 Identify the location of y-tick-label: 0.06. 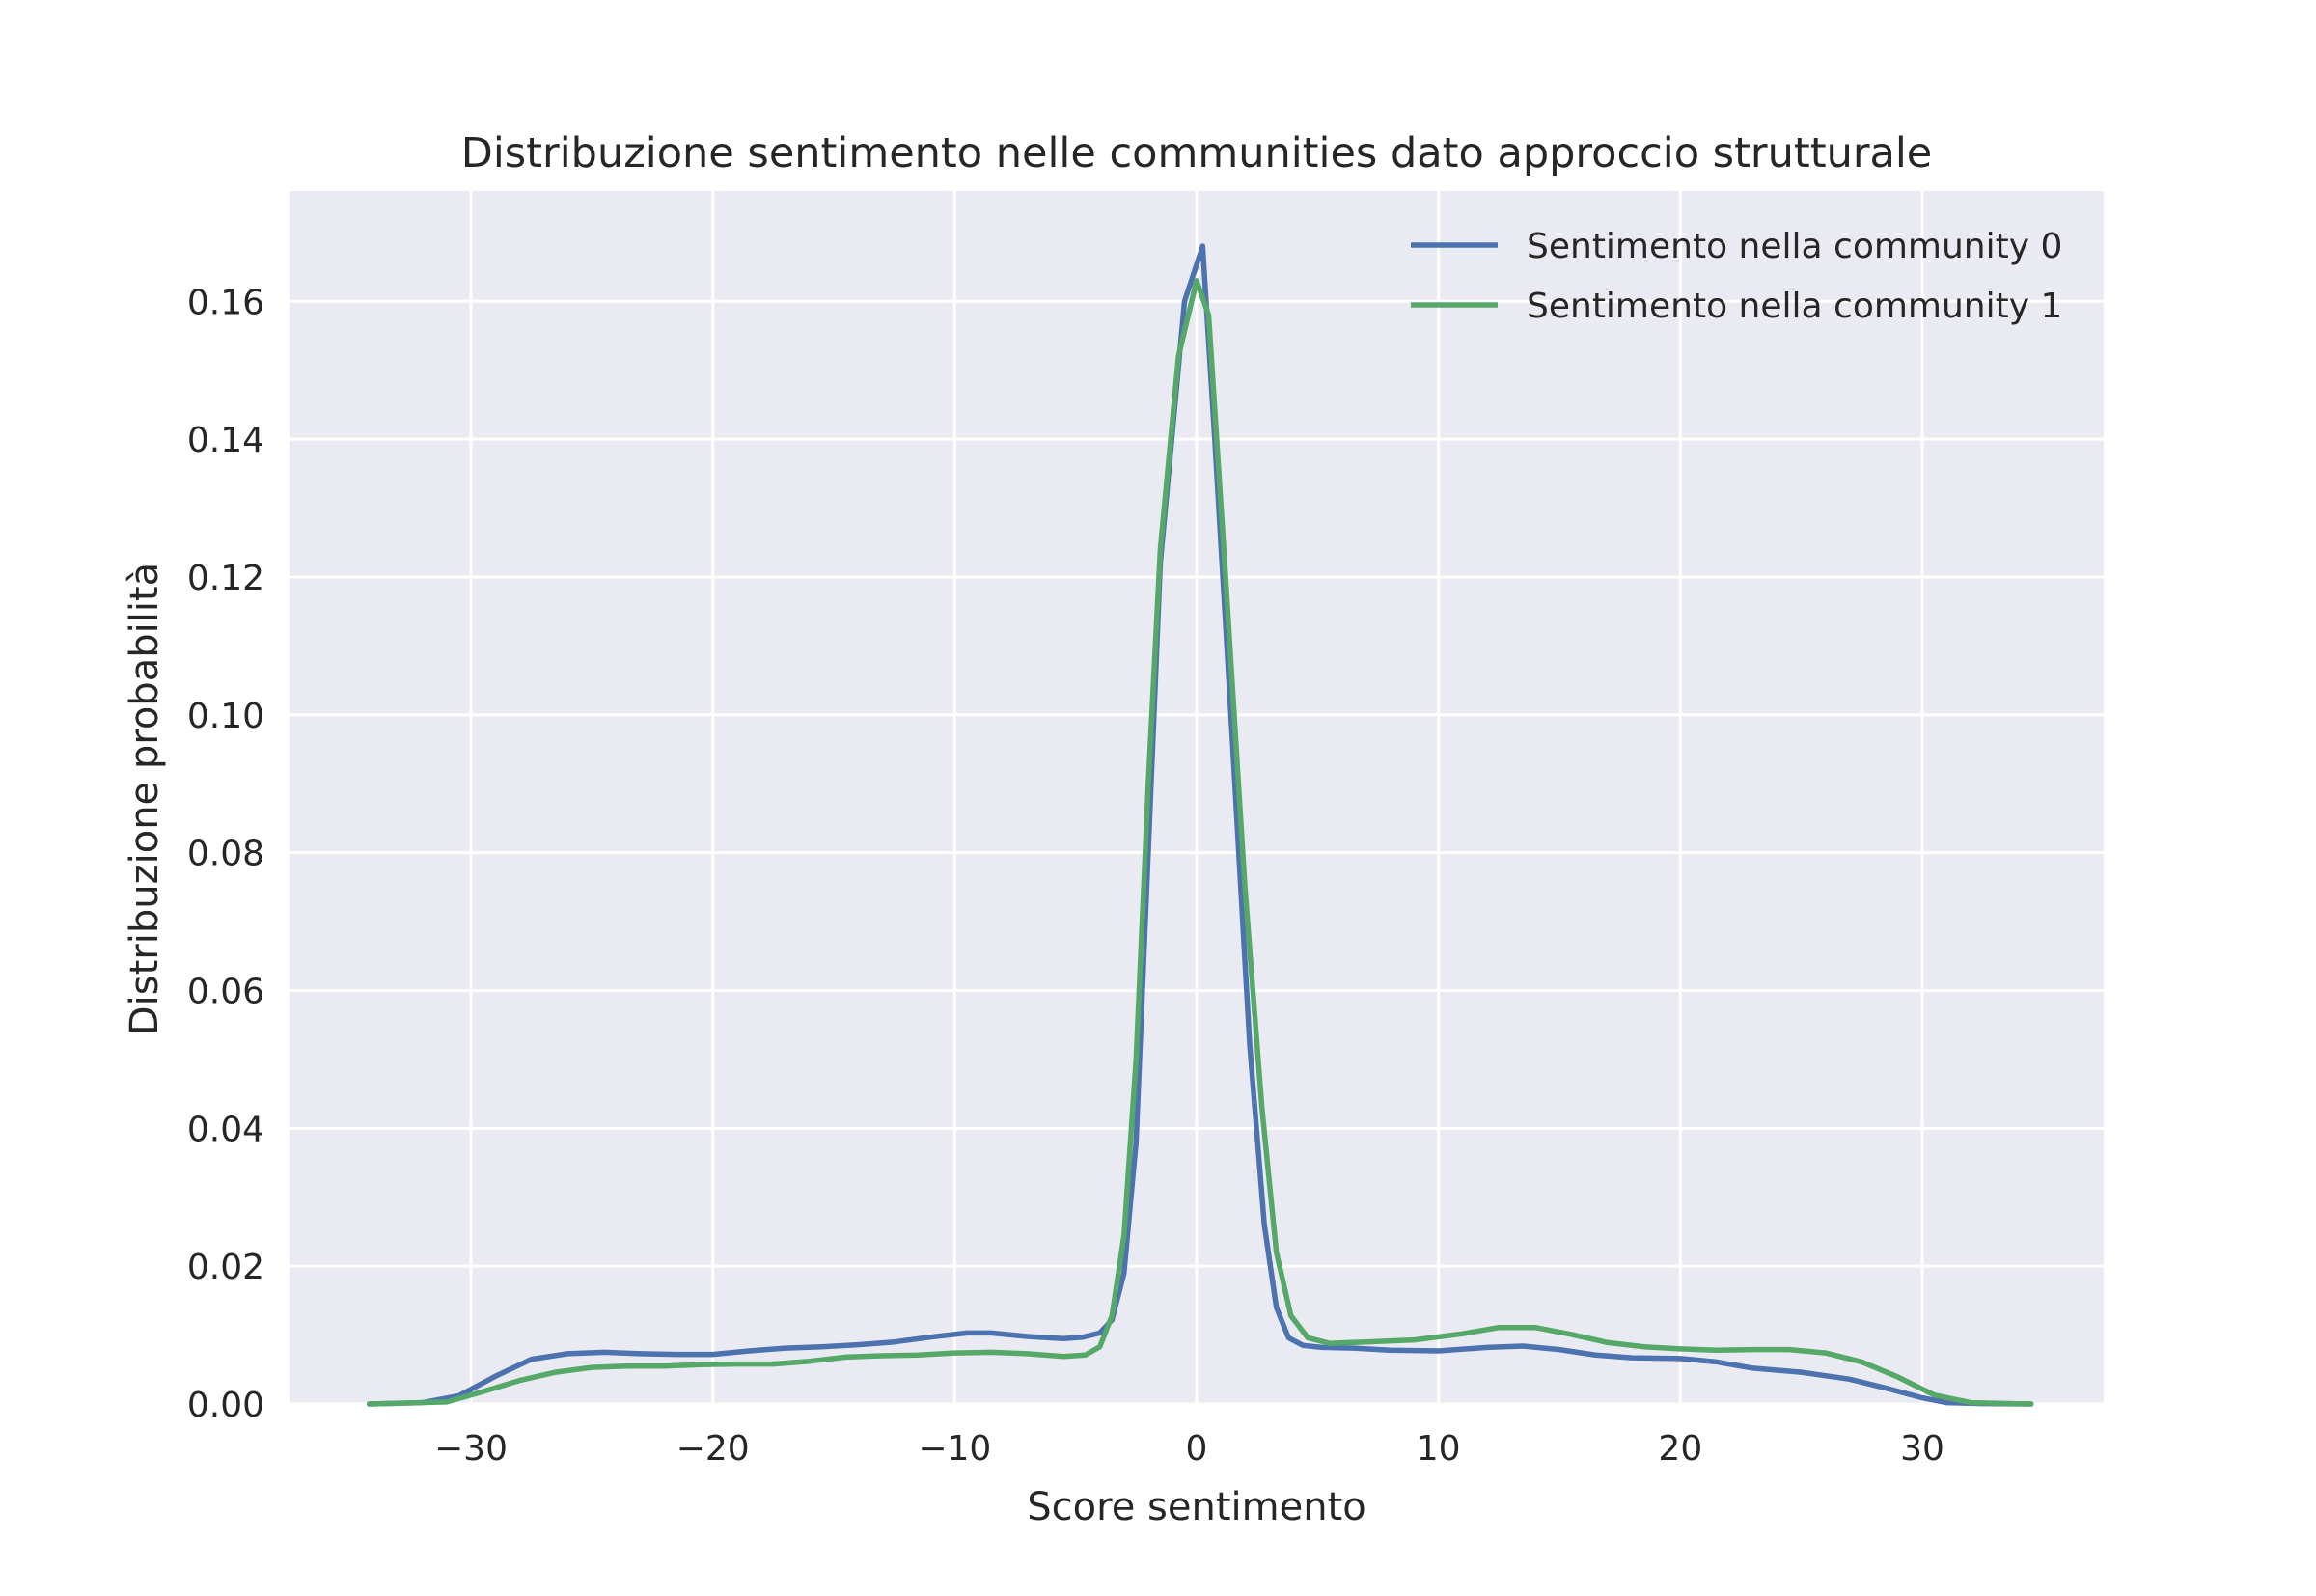
(225, 991).